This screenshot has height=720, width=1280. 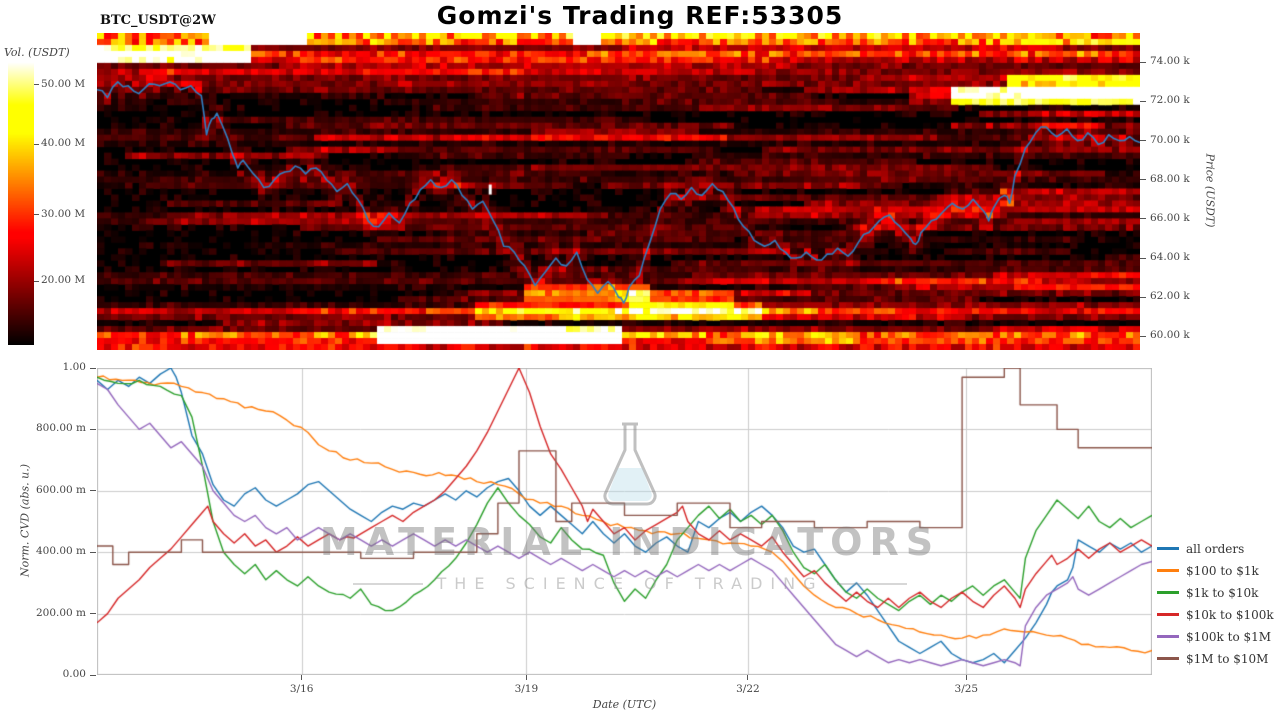 What do you see at coordinates (60, 489) in the screenshot?
I see `cvd-y-tick-label: 600.00 m` at bounding box center [60, 489].